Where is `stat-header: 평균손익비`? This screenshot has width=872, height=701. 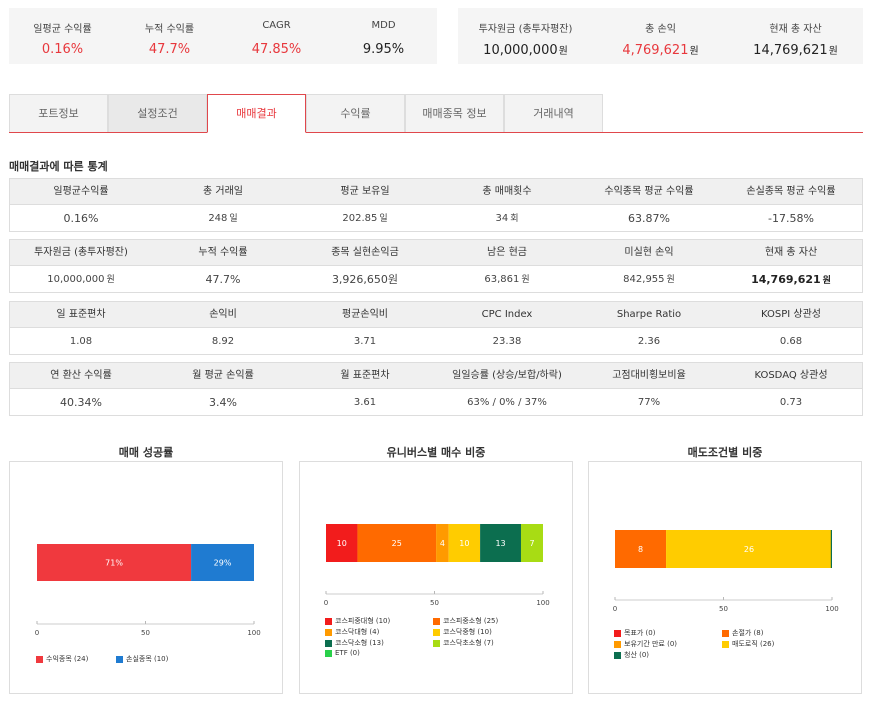 stat-header: 평균손익비 is located at coordinates (365, 315).